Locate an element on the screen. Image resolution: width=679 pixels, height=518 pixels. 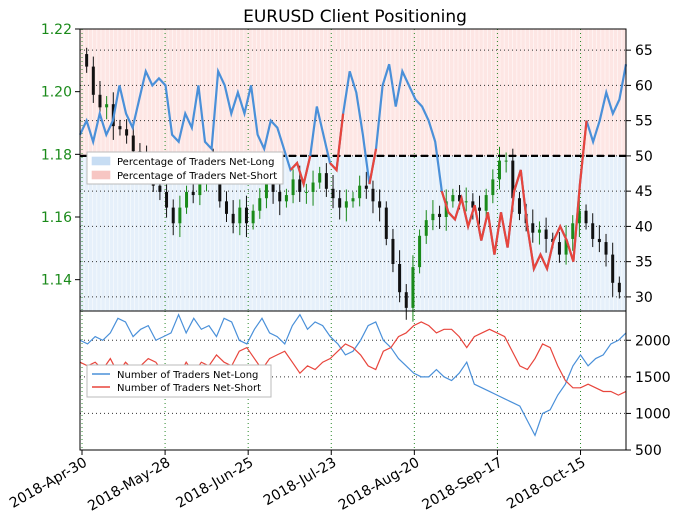
right-tick-label: 500 is located at coordinates (648, 451).